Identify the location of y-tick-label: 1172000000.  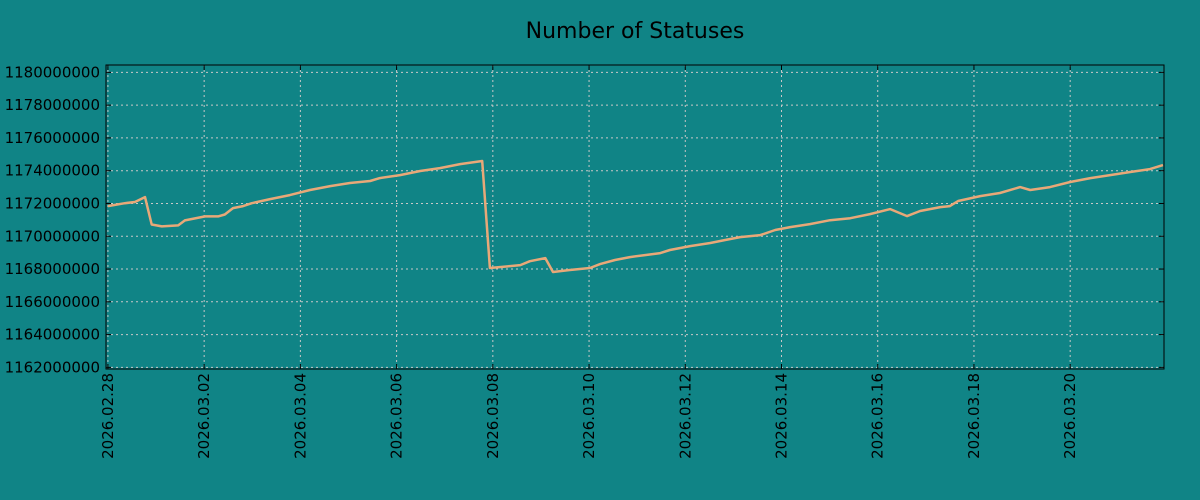
(52, 203).